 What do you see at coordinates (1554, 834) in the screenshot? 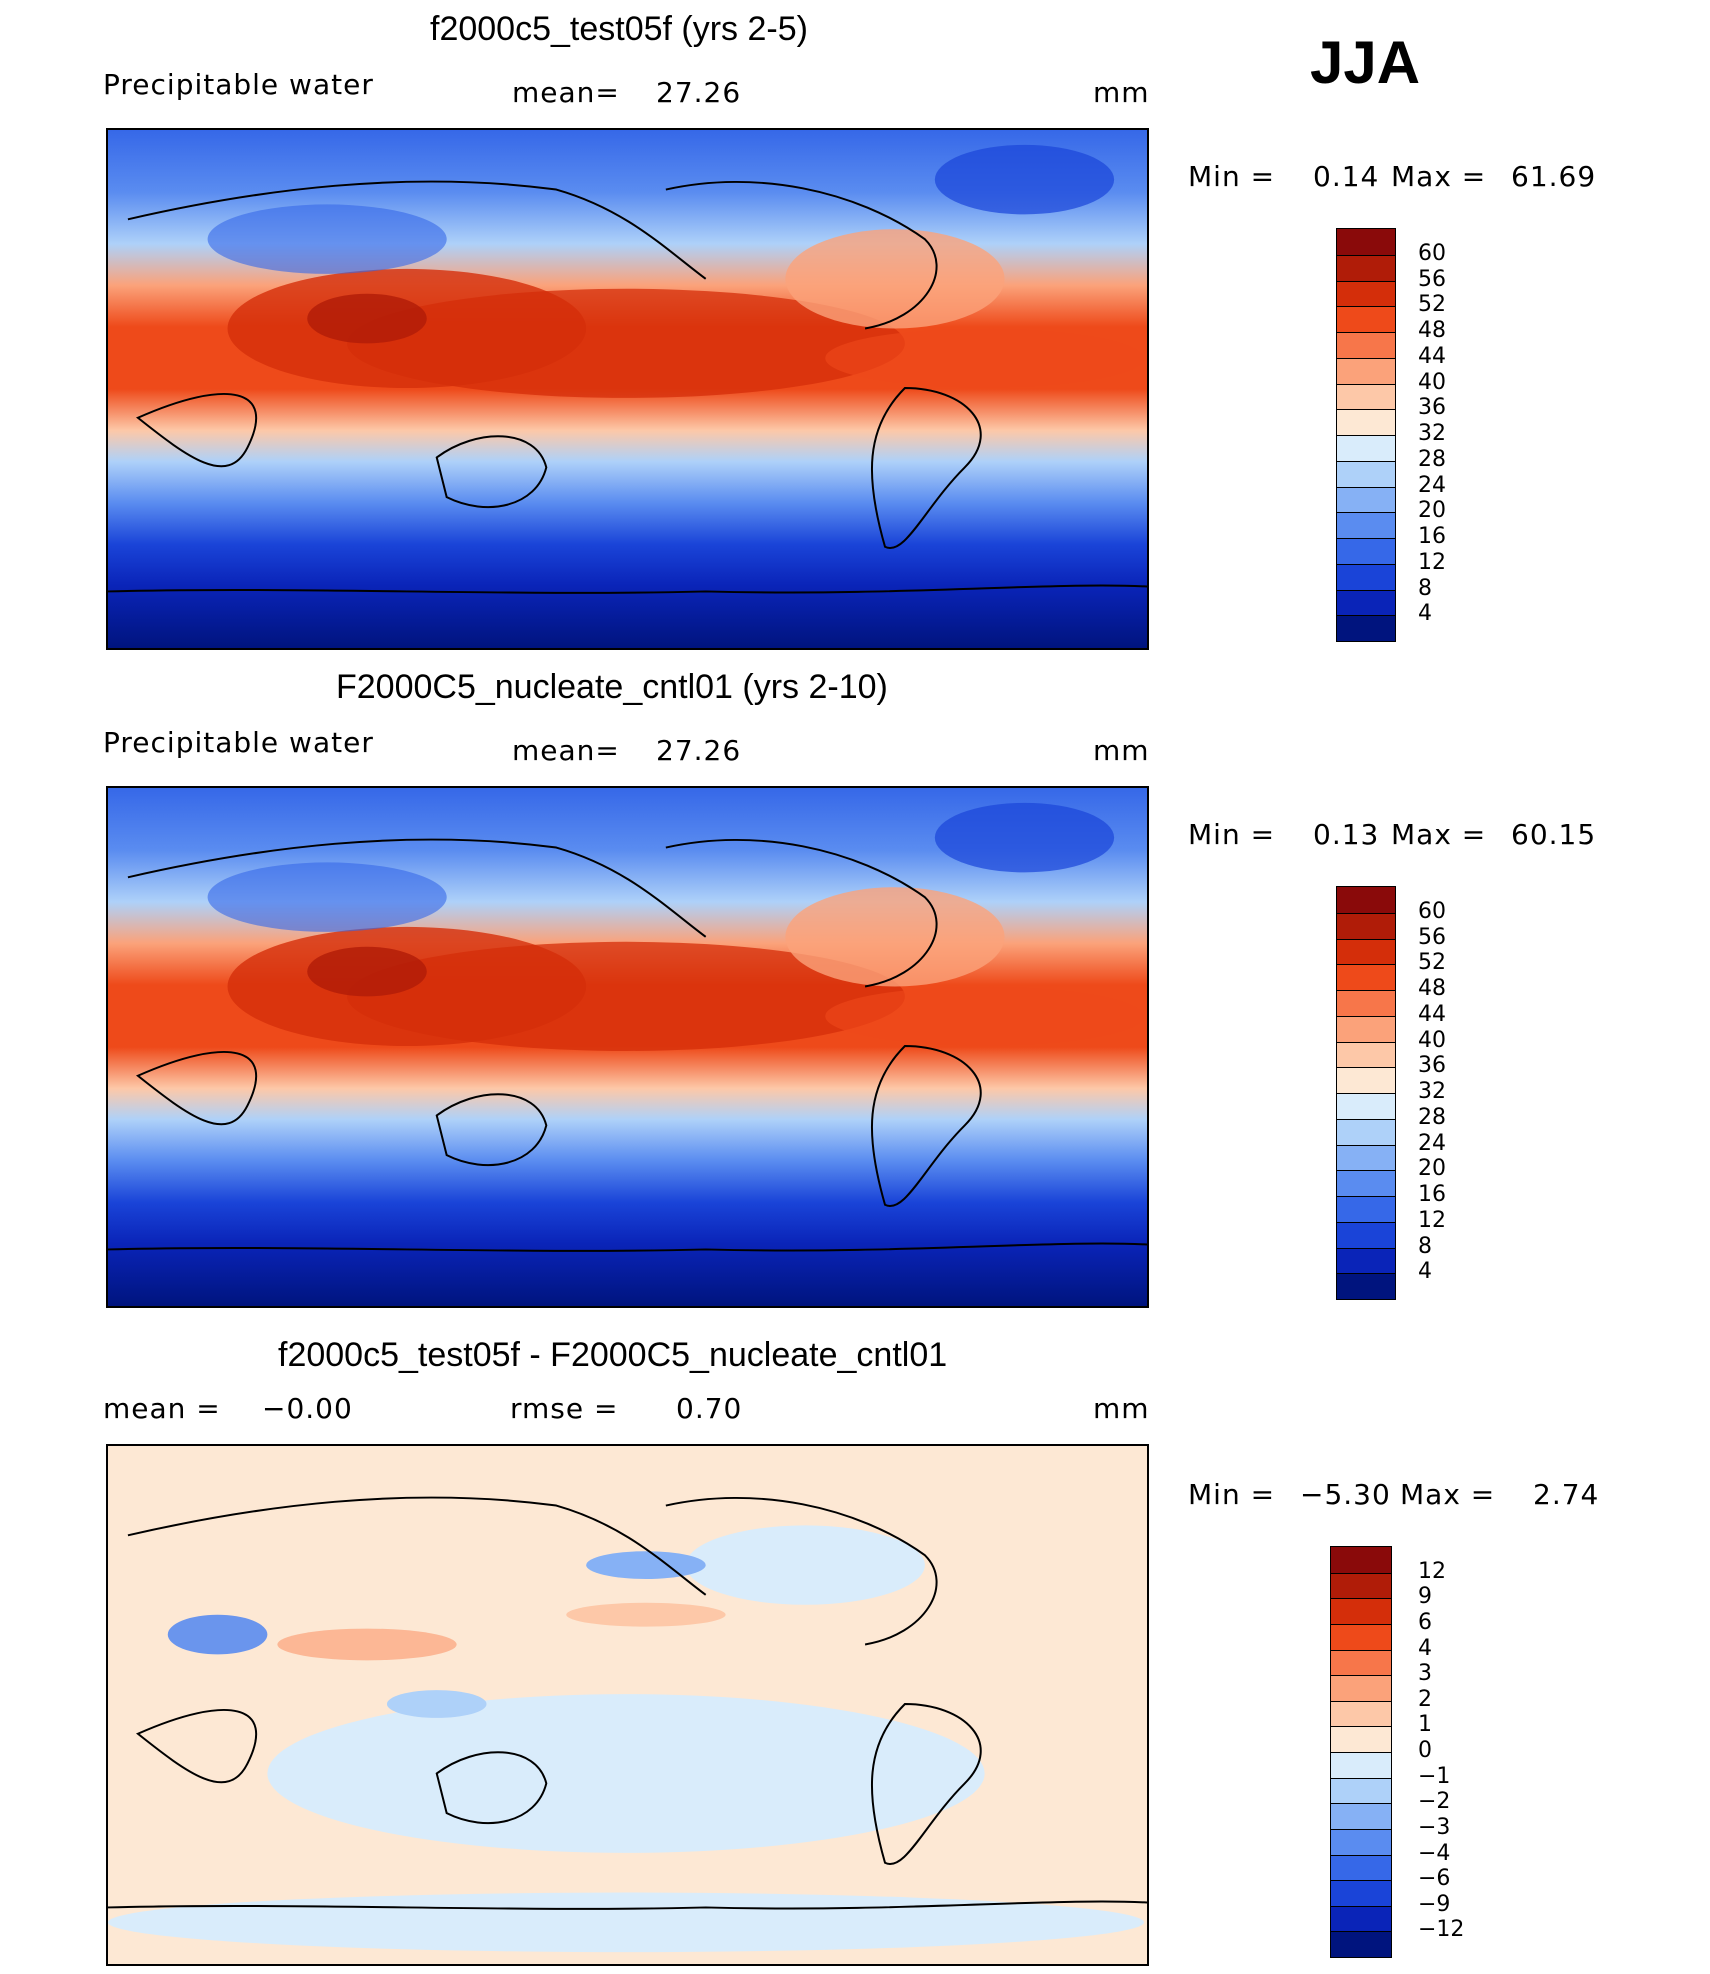
I see `panel2-max-value: 60.15` at bounding box center [1554, 834].